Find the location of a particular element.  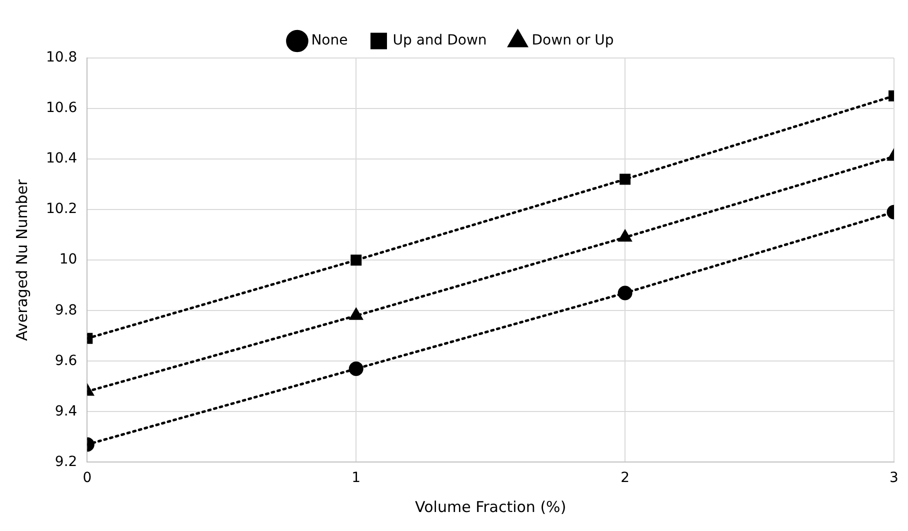

x-tick-label: 1 is located at coordinates (356, 478).